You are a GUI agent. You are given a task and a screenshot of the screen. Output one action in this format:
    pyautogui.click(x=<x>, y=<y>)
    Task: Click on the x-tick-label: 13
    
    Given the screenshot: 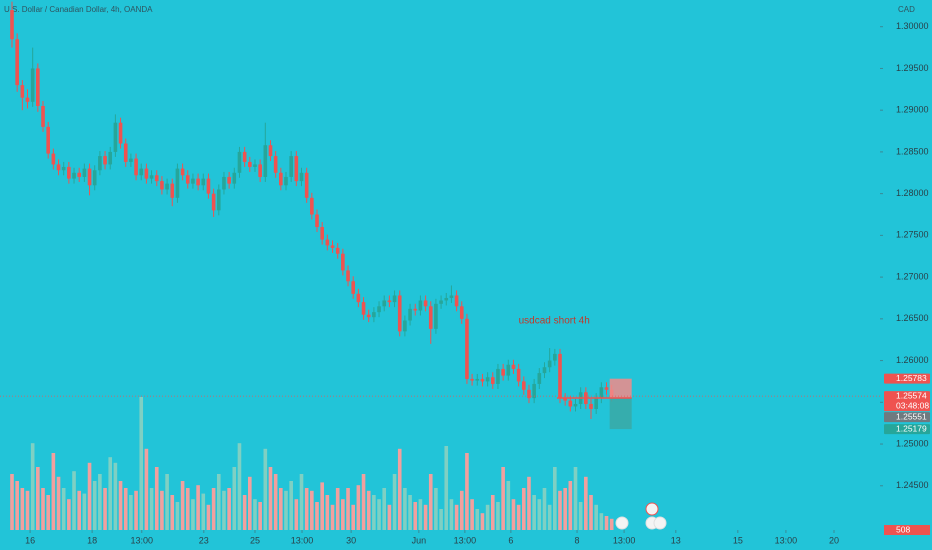 What is the action you would take?
    pyautogui.click(x=676, y=540)
    